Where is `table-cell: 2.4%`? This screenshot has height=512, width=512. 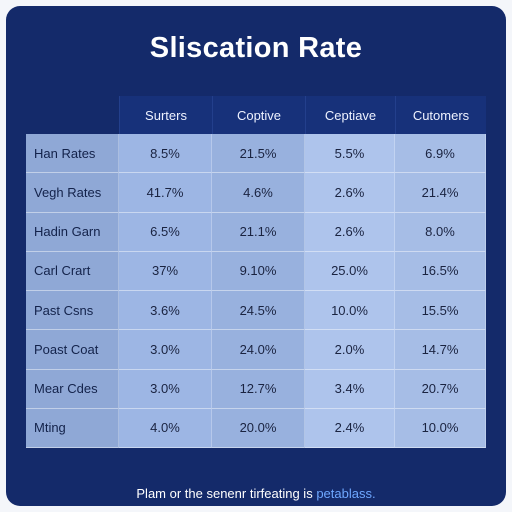 table-cell: 2.4% is located at coordinates (350, 428).